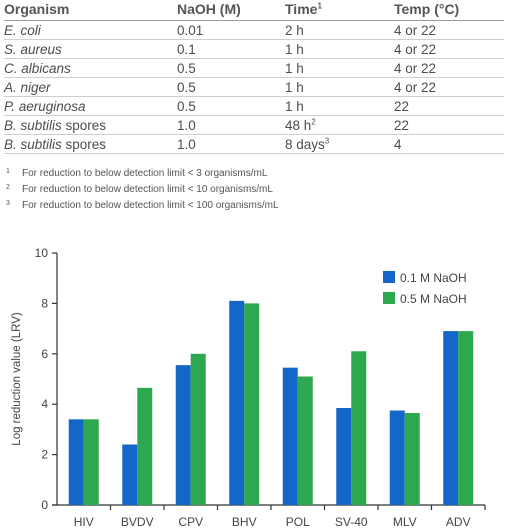  I want to click on table-header-row: Organism NaOH (M) Time1 Temp (°C), so click(254, 10).